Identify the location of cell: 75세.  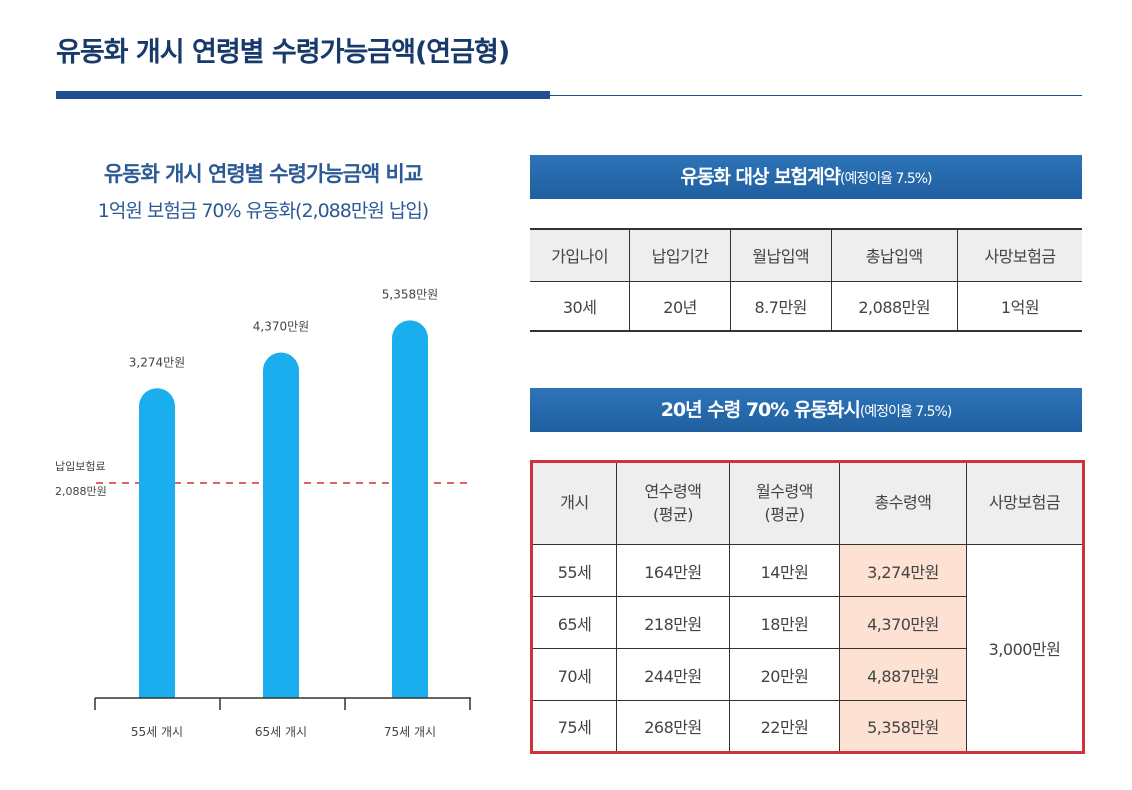
(574, 726).